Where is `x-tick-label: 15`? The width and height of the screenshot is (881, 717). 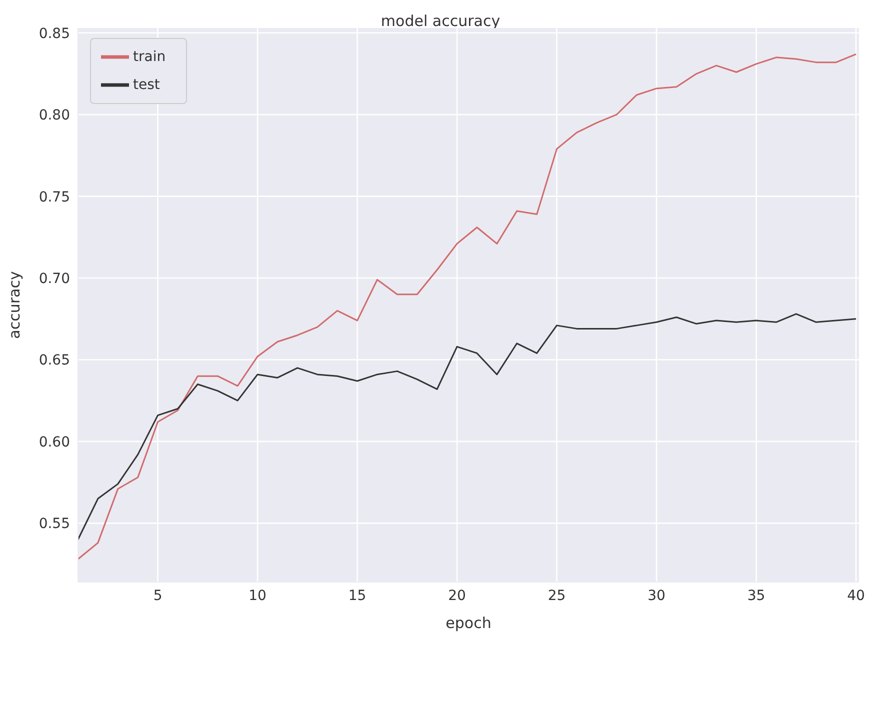
x-tick-label: 15 is located at coordinates (357, 596).